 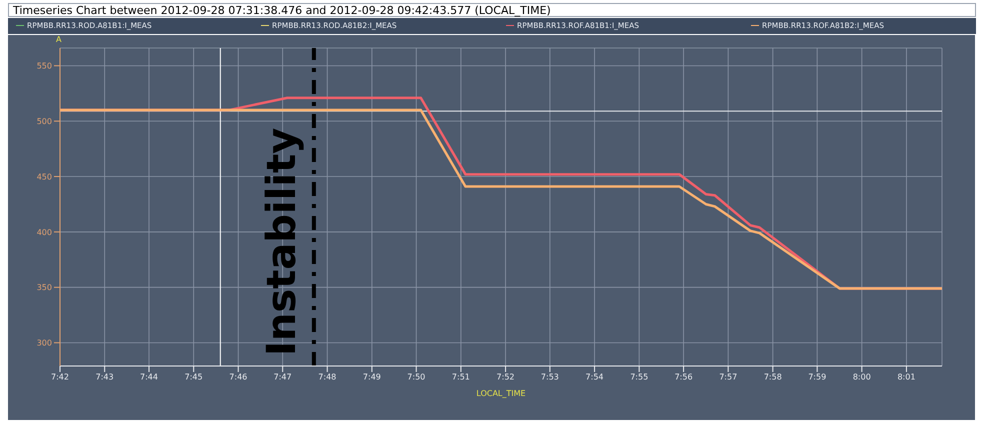 What do you see at coordinates (44, 177) in the screenshot?
I see `y-tick-label: 450` at bounding box center [44, 177].